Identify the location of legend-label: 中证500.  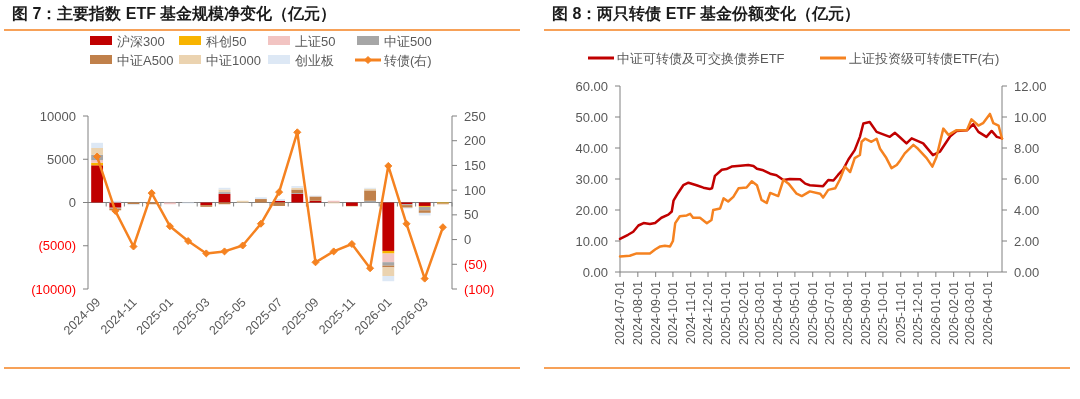
(408, 41).